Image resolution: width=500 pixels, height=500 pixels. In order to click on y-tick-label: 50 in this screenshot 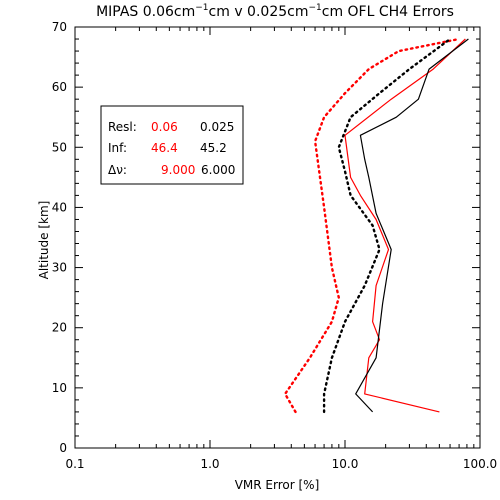, I will do `click(59, 147)`.